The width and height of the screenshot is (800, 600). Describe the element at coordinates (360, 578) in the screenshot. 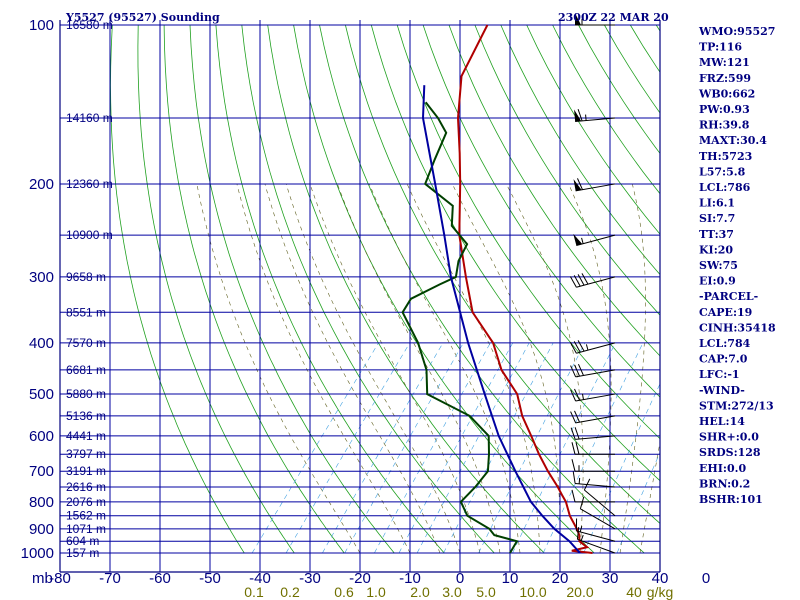

I see `temperature-tick-label: -20` at that location.